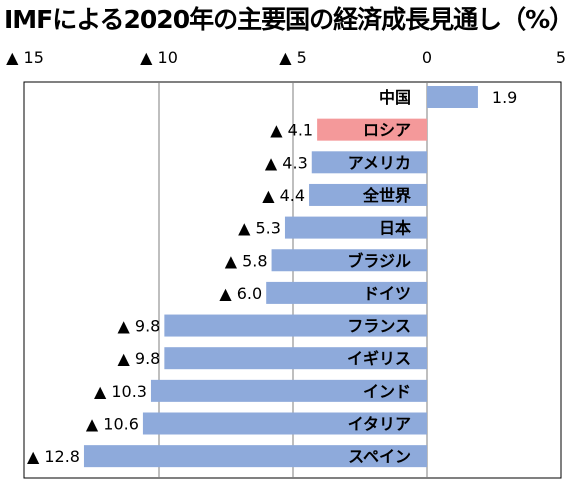 The width and height of the screenshot is (571, 483). Describe the element at coordinates (25, 57) in the screenshot. I see `x-tick-label: ▲ 15` at that location.